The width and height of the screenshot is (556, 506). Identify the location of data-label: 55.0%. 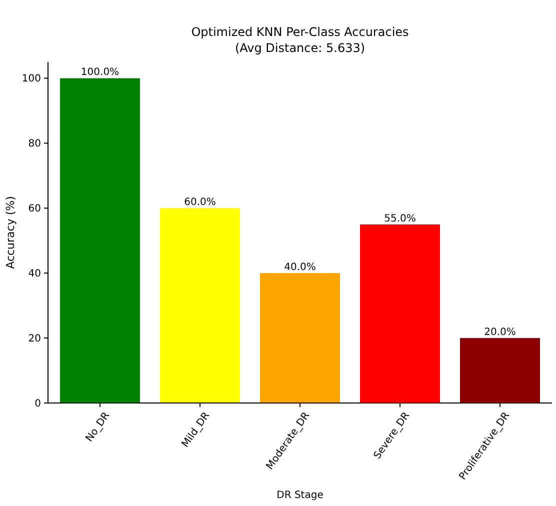
(400, 218).